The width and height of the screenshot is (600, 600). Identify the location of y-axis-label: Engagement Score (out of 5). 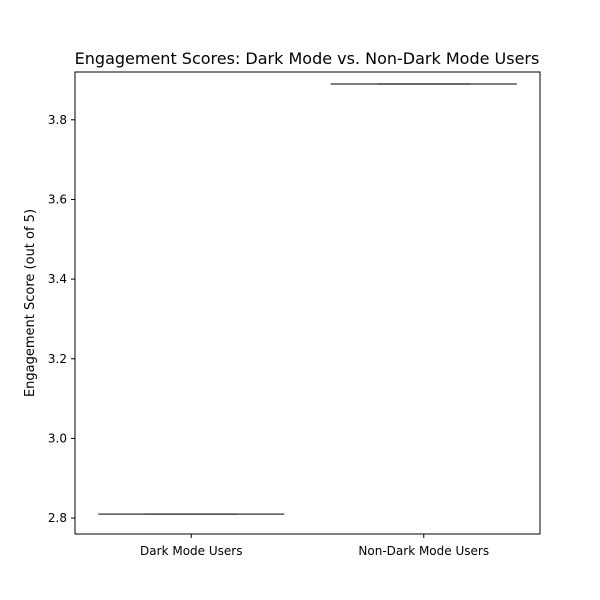
(30, 303).